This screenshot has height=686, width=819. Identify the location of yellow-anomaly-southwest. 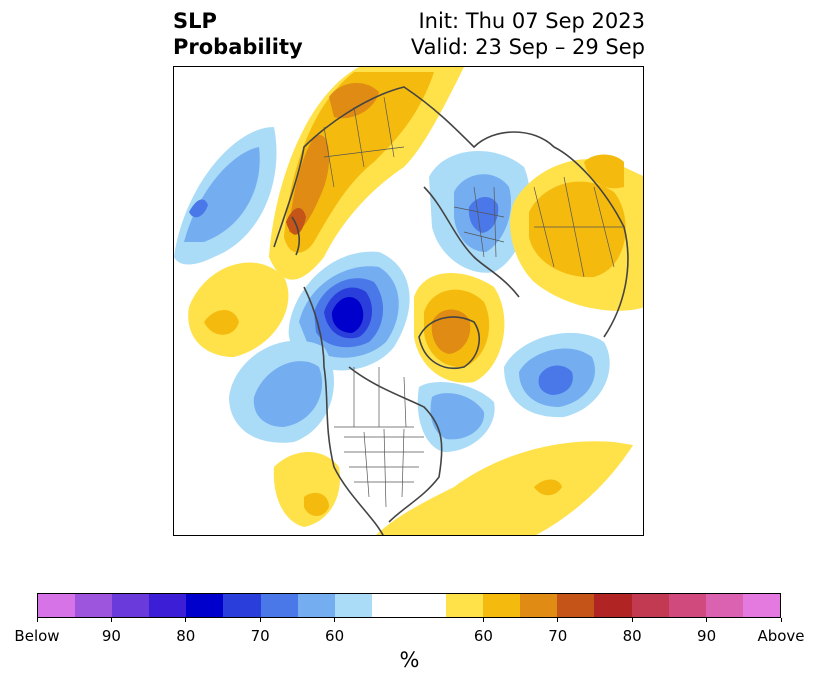
(306, 489).